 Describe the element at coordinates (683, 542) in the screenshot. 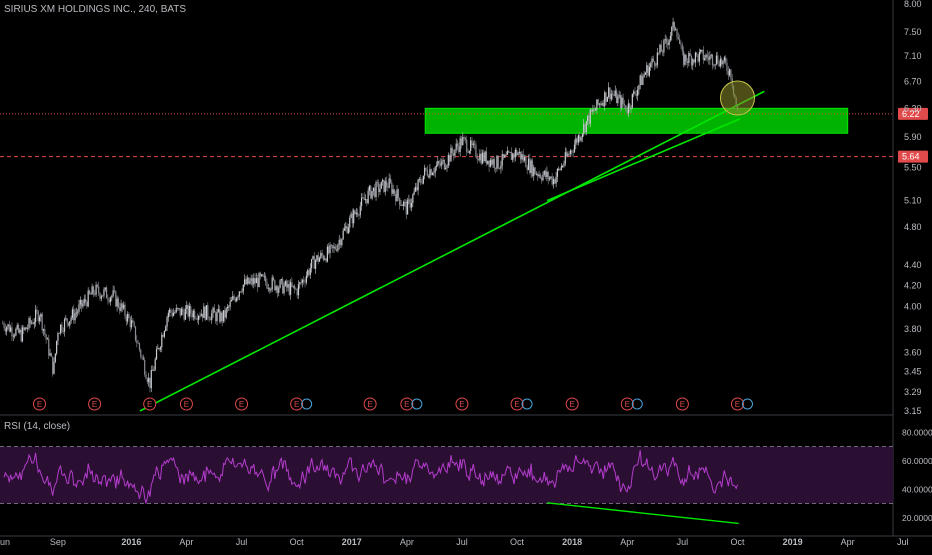

I see `x-tick-label: Jul` at that location.